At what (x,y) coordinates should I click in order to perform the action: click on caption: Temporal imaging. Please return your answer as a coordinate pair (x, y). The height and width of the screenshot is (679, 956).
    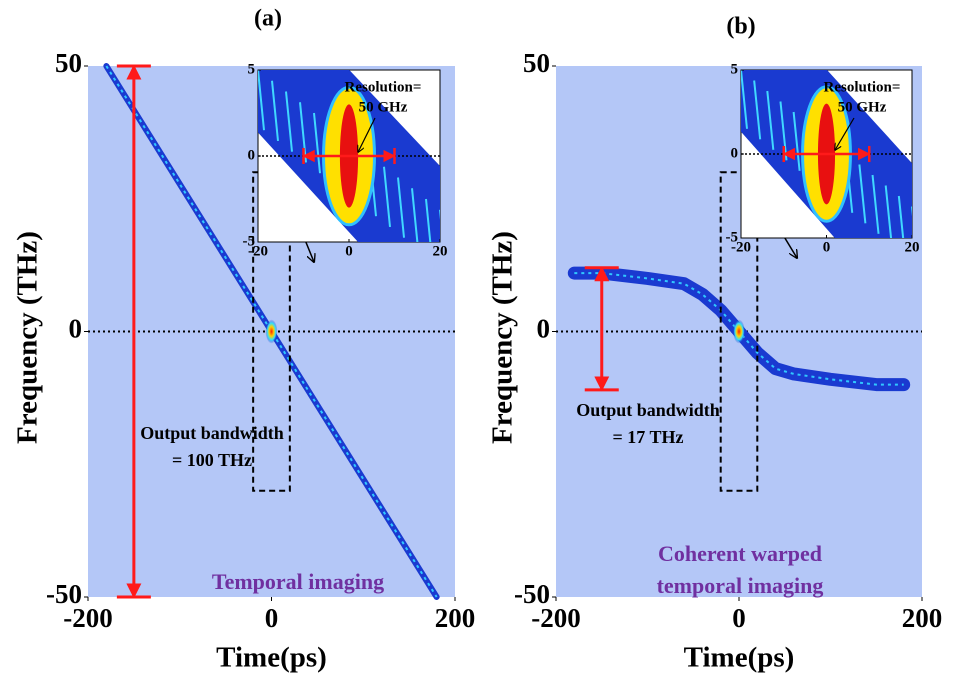
    Looking at the image, I should click on (298, 581).